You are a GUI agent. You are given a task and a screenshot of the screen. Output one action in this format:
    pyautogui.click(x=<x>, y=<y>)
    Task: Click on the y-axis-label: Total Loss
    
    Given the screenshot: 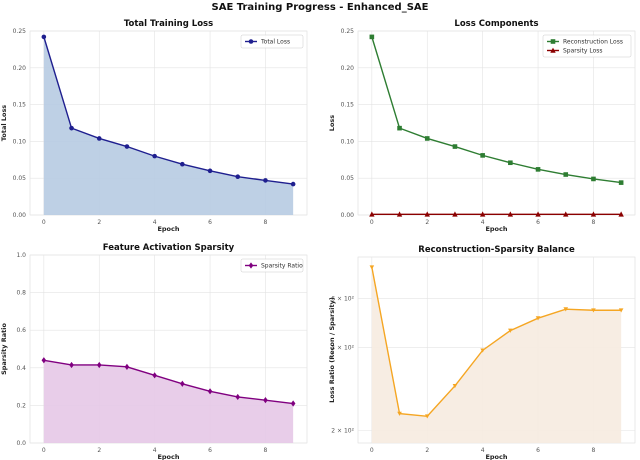 What is the action you would take?
    pyautogui.click(x=4, y=123)
    